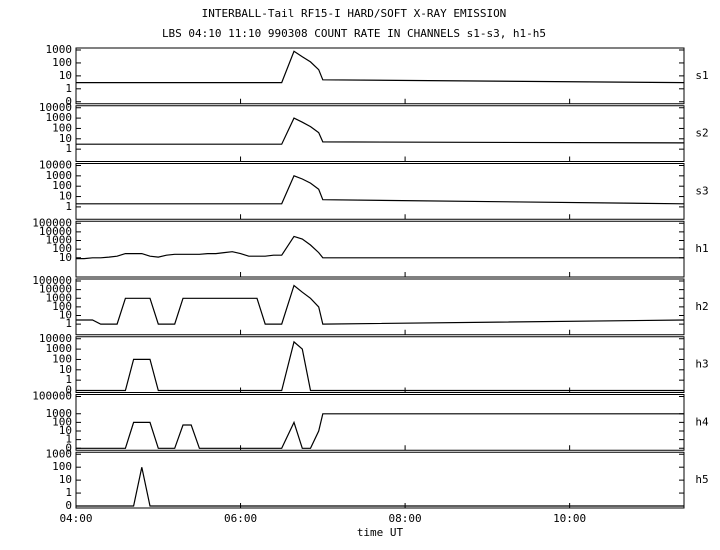 The image size is (720, 550). What do you see at coordinates (405, 518) in the screenshot?
I see `x-tick-label: 08:00` at bounding box center [405, 518].